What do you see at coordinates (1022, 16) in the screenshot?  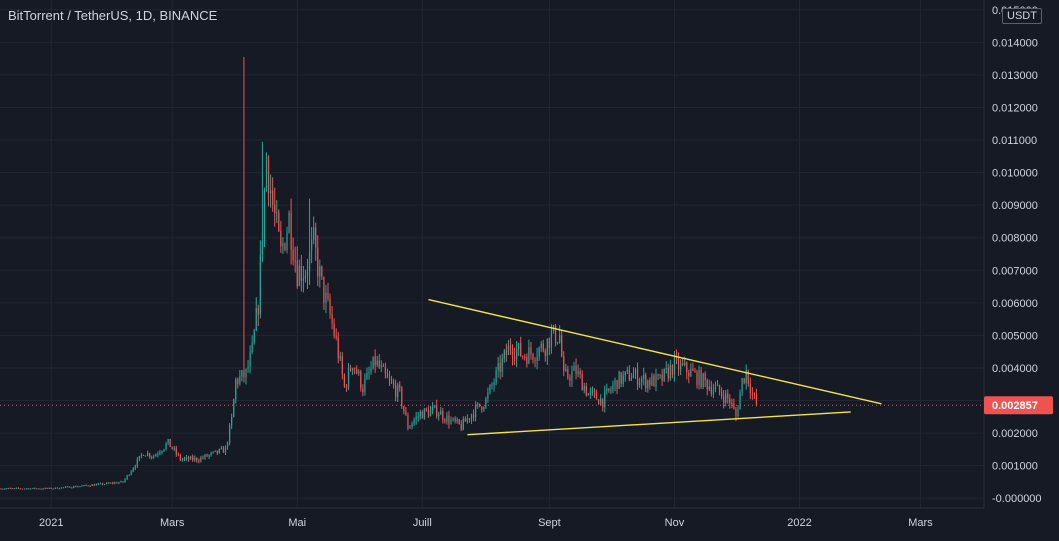 I see `currency-badge: USDT` at bounding box center [1022, 16].